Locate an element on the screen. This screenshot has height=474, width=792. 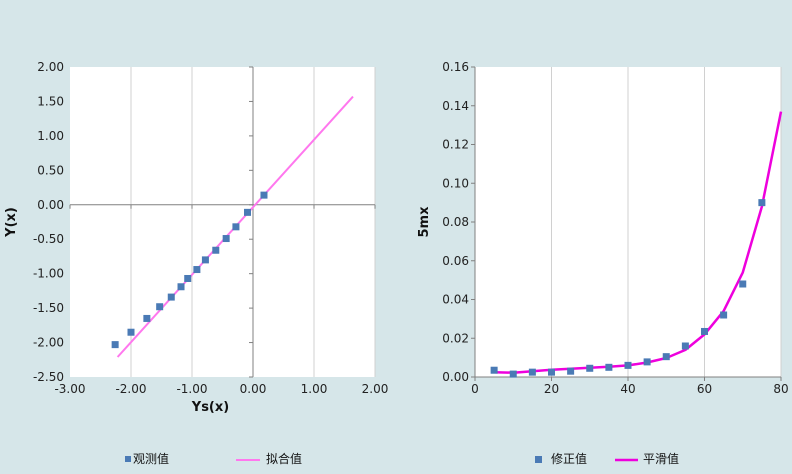
x-tick-label: 40 is located at coordinates (627, 389).